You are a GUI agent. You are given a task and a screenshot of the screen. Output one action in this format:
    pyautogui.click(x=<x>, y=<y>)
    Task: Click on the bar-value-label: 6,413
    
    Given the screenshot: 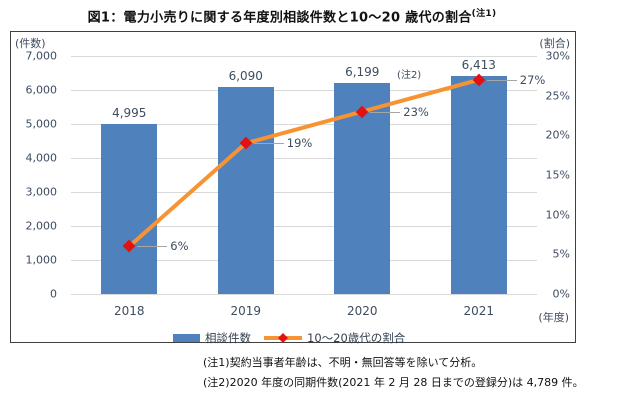 What is the action you would take?
    pyautogui.click(x=478, y=64)
    